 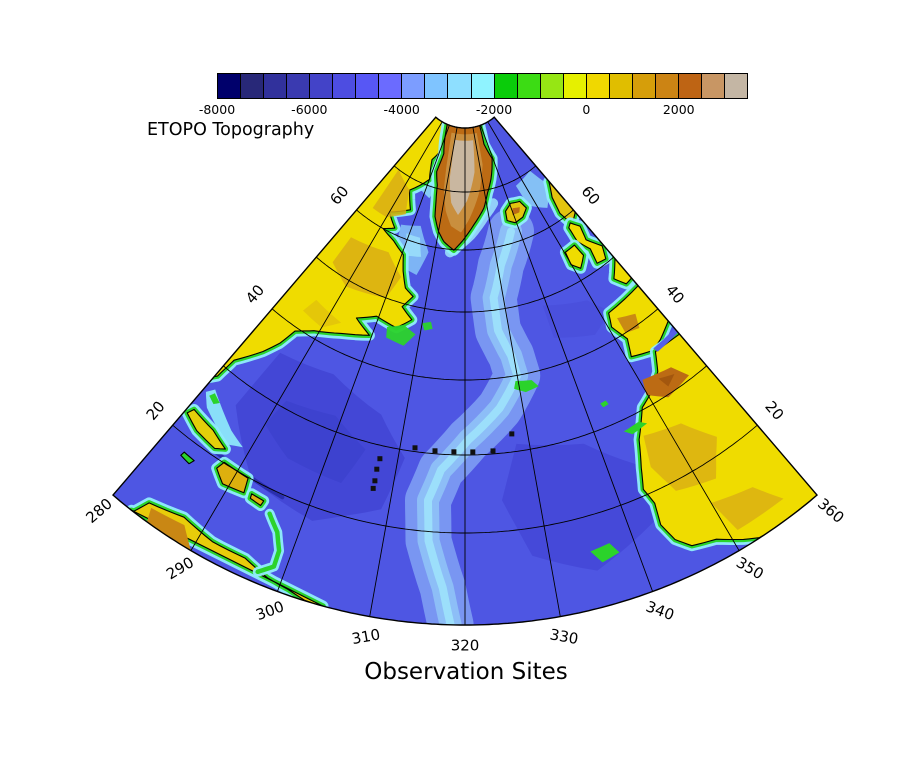 What do you see at coordinates (339, 195) in the screenshot?
I see `lat-label-left-60: 60` at bounding box center [339, 195].